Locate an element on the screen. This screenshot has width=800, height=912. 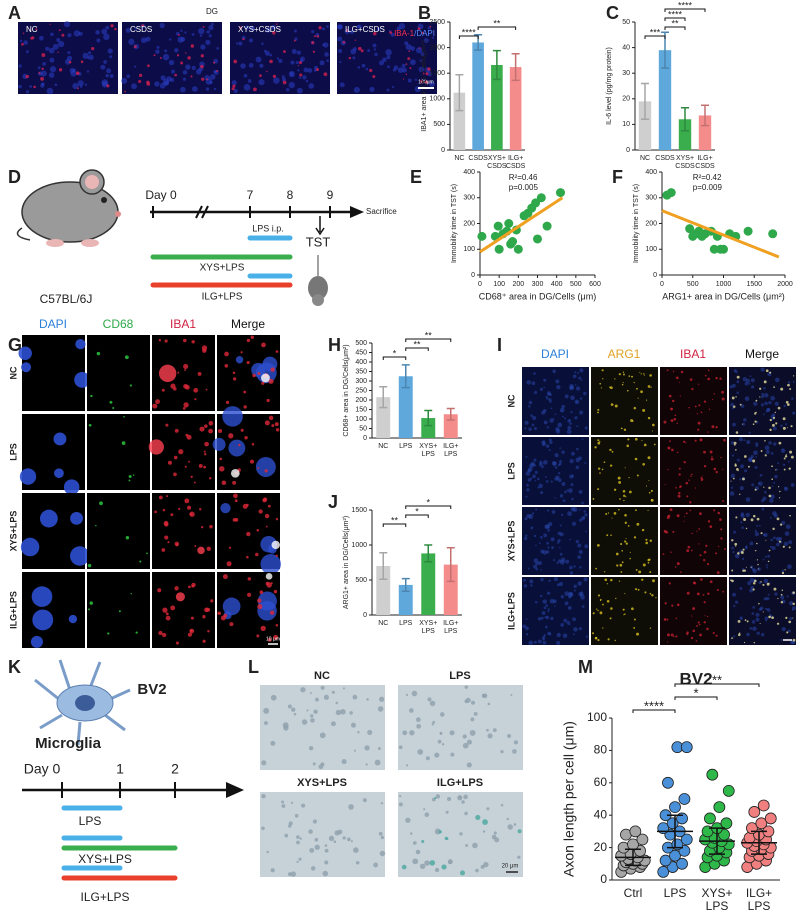
y-tick-label: 0 is located at coordinates (603, 879).